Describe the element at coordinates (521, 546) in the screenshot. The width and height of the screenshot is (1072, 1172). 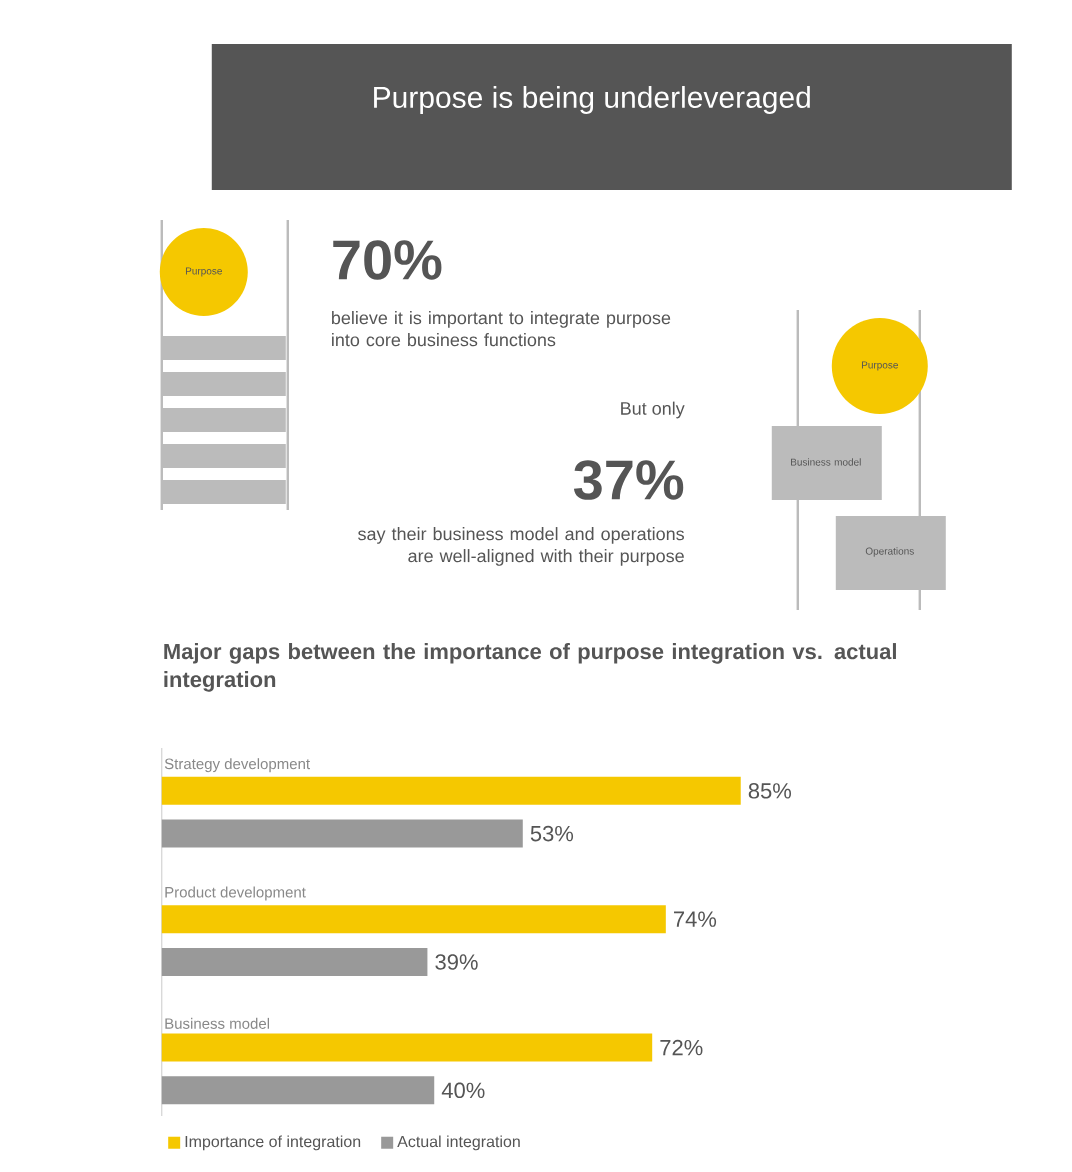
I see `text: say their business model and operations are well-aligned with their purpose` at that location.